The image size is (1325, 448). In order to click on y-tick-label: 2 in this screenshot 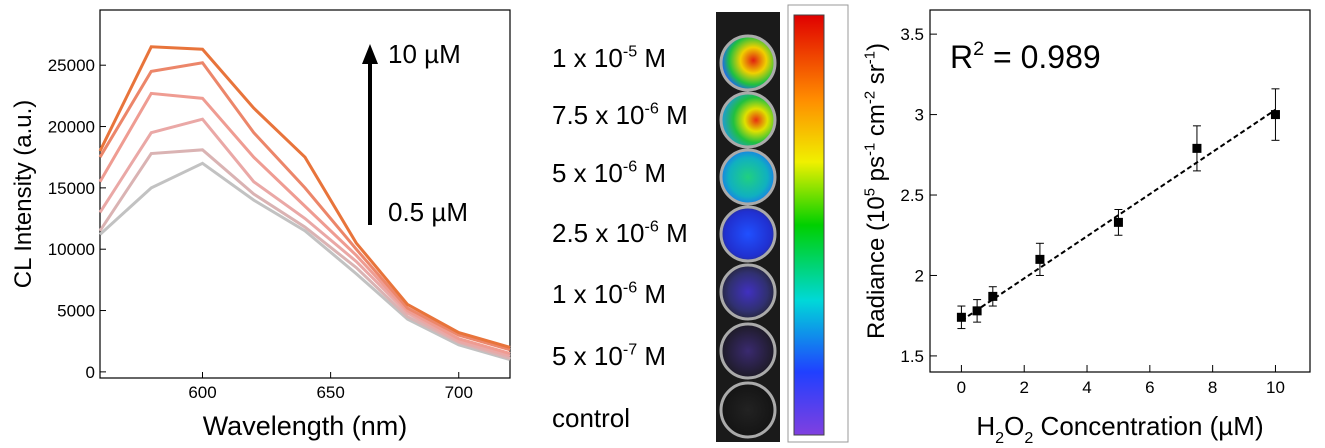, I will do `click(919, 275)`.